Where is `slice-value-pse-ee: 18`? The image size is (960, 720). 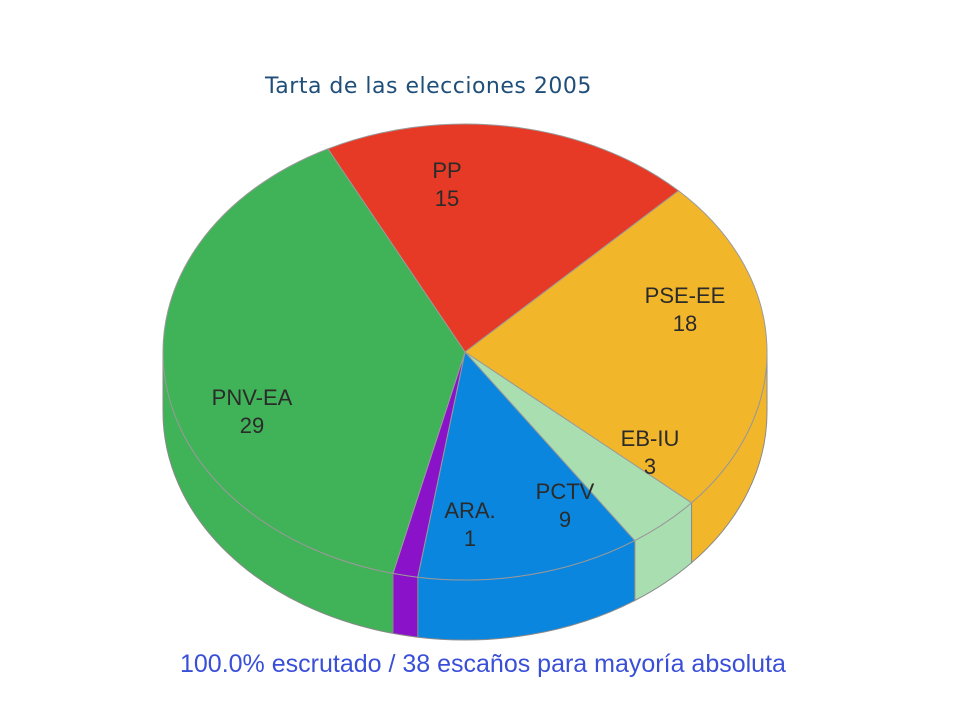
slice-value-pse-ee: 18 is located at coordinates (685, 323).